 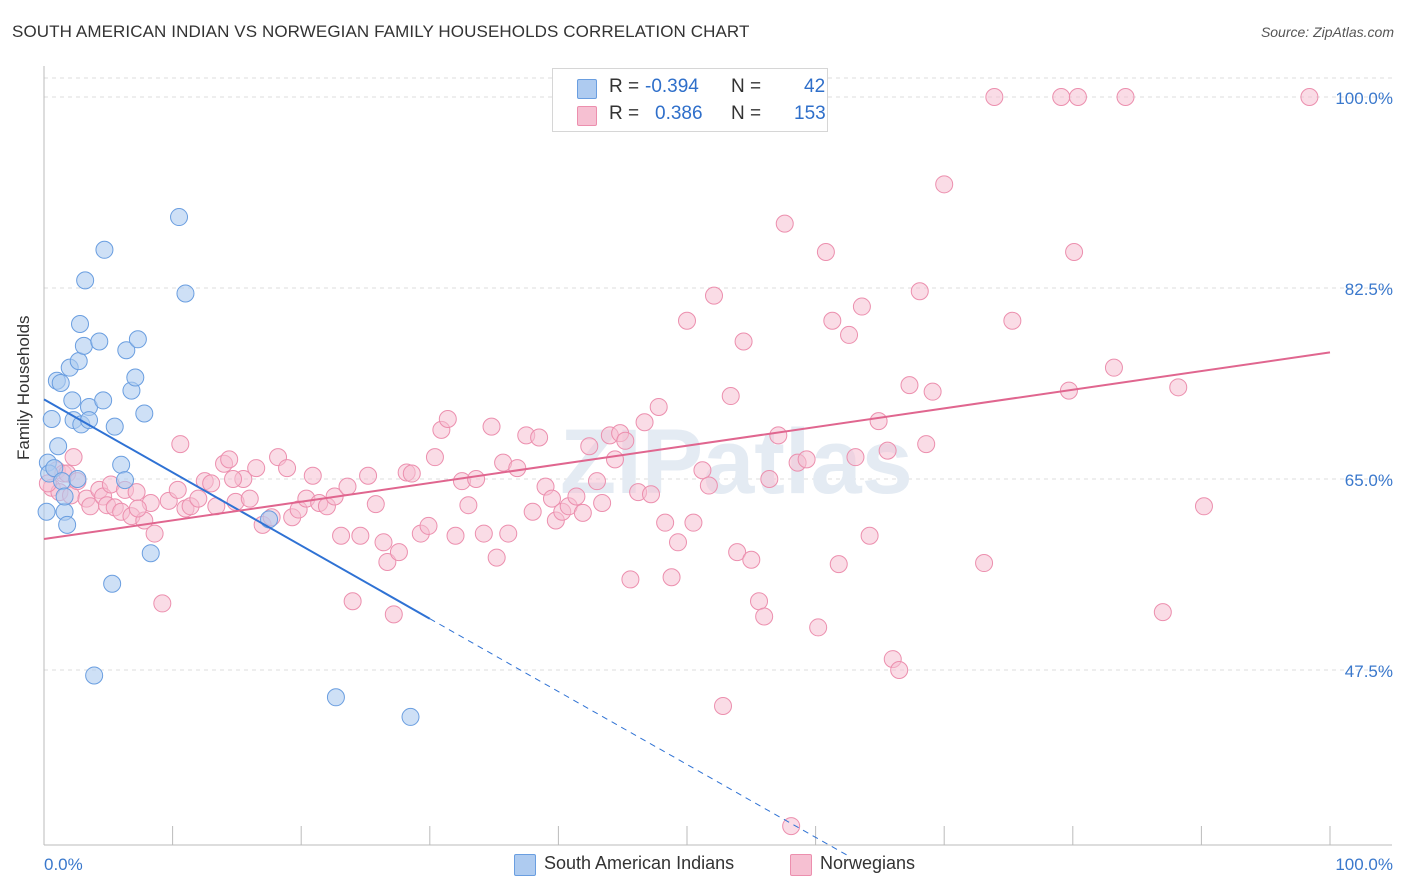 What do you see at coordinates (237, 509) in the screenshot?
I see `trend-line-south-american-indians` at bounding box center [237, 509].